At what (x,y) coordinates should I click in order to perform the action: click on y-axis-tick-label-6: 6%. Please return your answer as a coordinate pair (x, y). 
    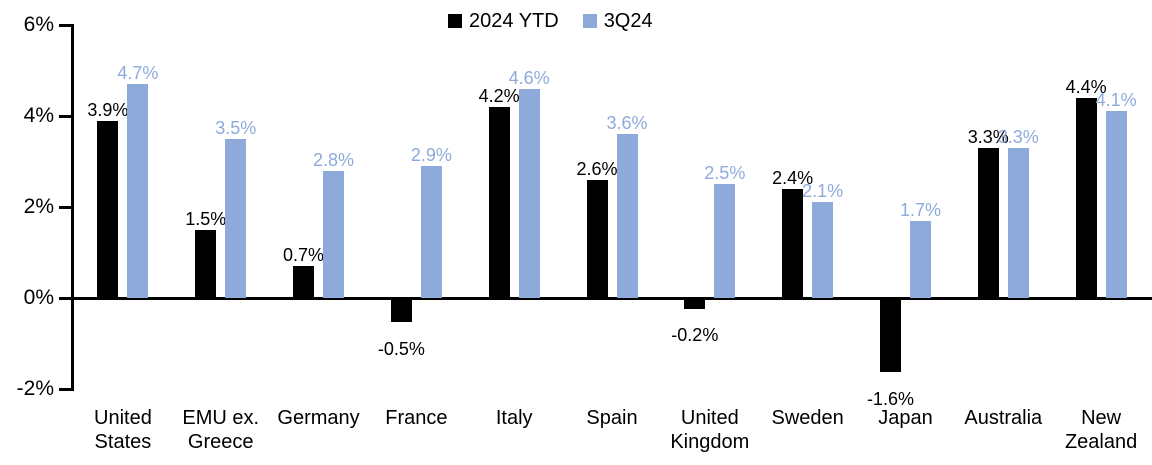
    Looking at the image, I should click on (38, 24).